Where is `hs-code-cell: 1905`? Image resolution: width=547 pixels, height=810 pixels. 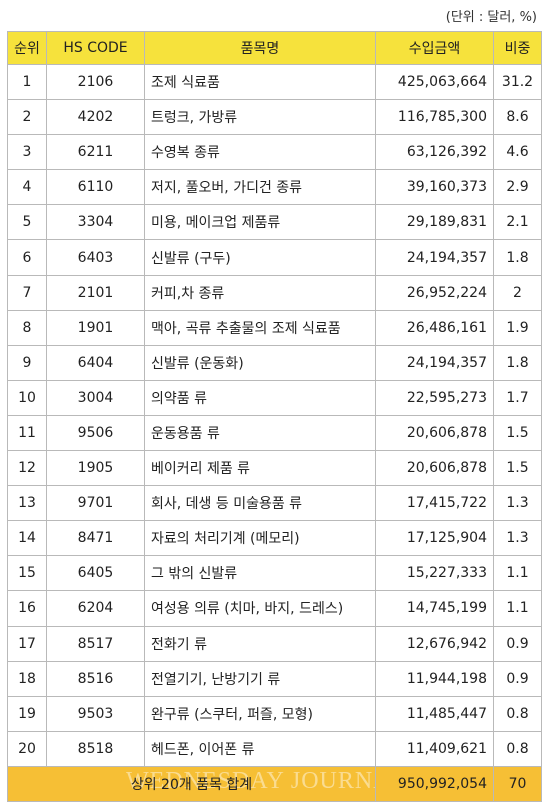 hs-code-cell: 1905 is located at coordinates (95, 468).